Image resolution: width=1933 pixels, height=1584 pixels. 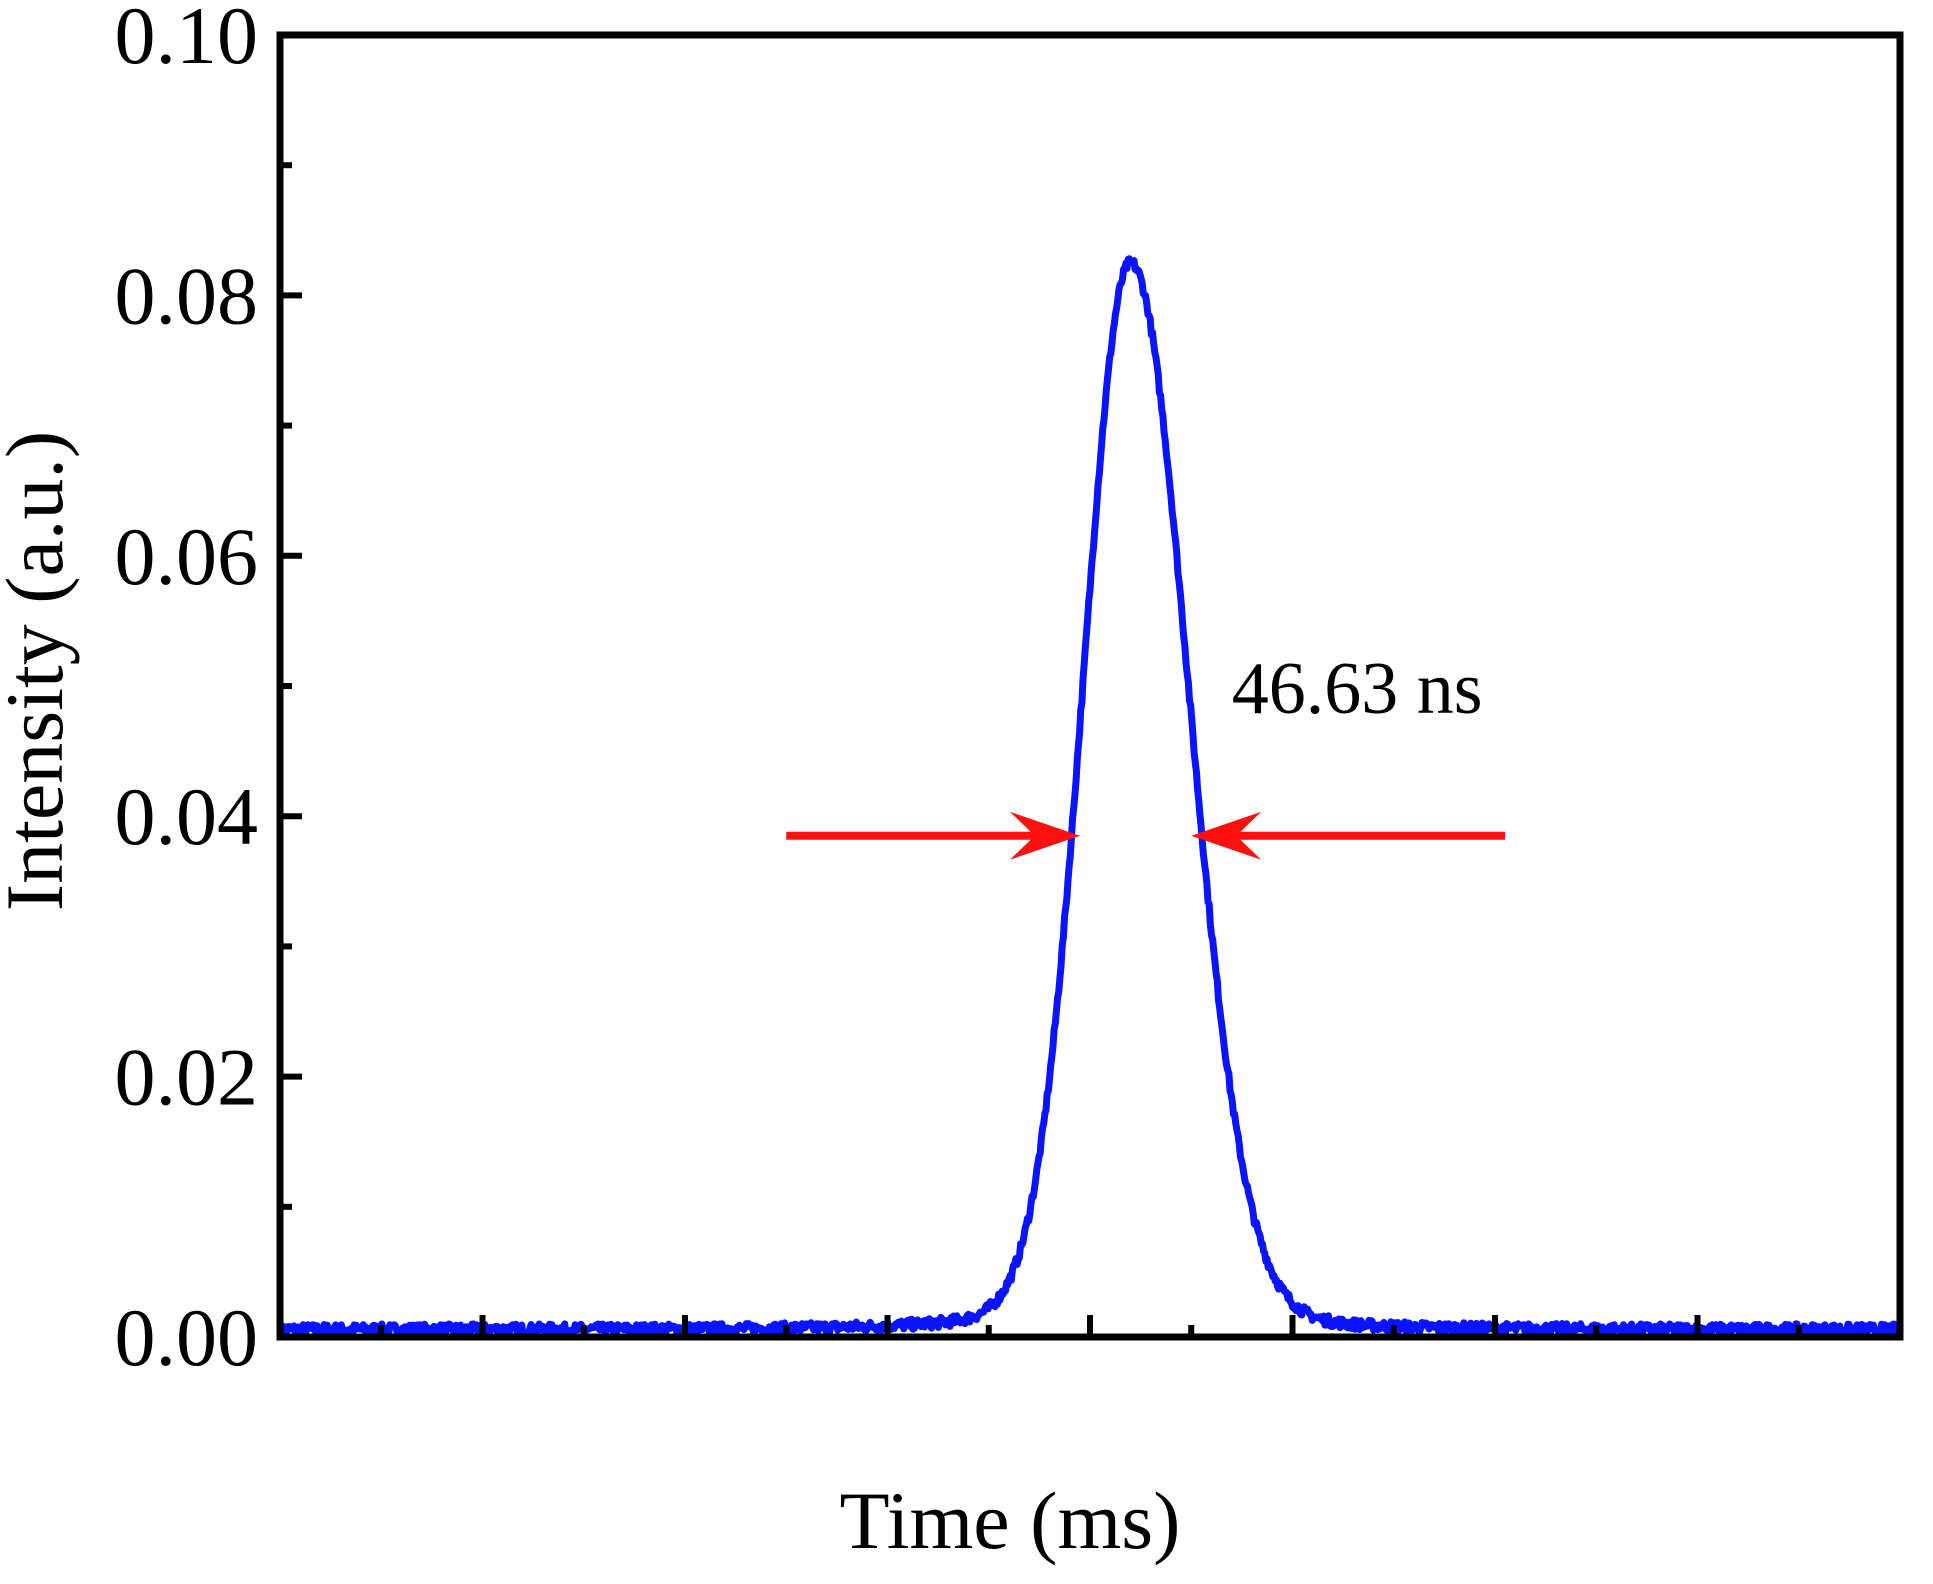 What do you see at coordinates (187, 40) in the screenshot?
I see `y-tick-label: 0.10` at bounding box center [187, 40].